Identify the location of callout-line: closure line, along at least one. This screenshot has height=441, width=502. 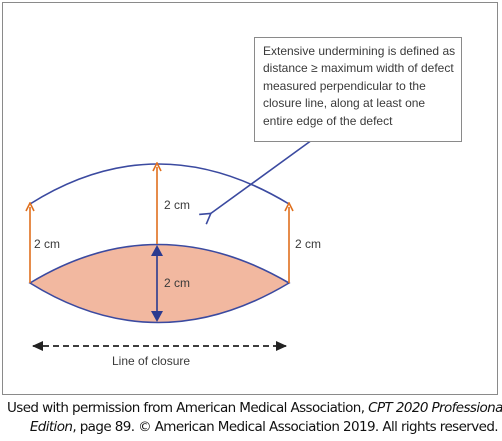
(344, 103).